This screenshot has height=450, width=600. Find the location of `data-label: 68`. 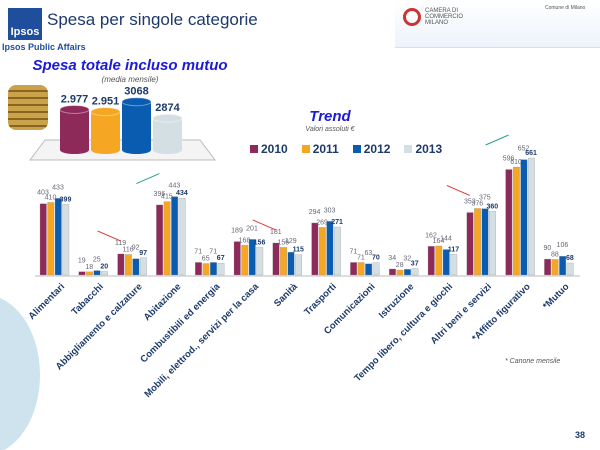

data-label: 68 is located at coordinates (570, 258).